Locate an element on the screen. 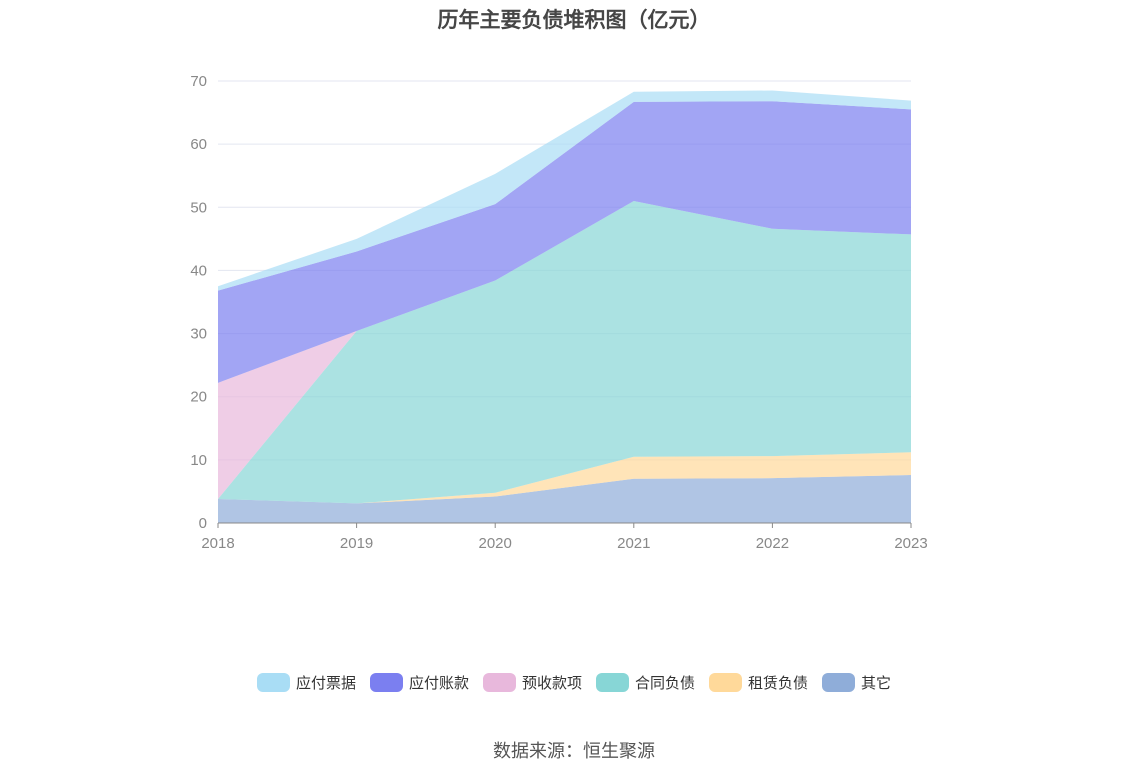 The image size is (1148, 776). y-tick-label: 0 is located at coordinates (203, 523).